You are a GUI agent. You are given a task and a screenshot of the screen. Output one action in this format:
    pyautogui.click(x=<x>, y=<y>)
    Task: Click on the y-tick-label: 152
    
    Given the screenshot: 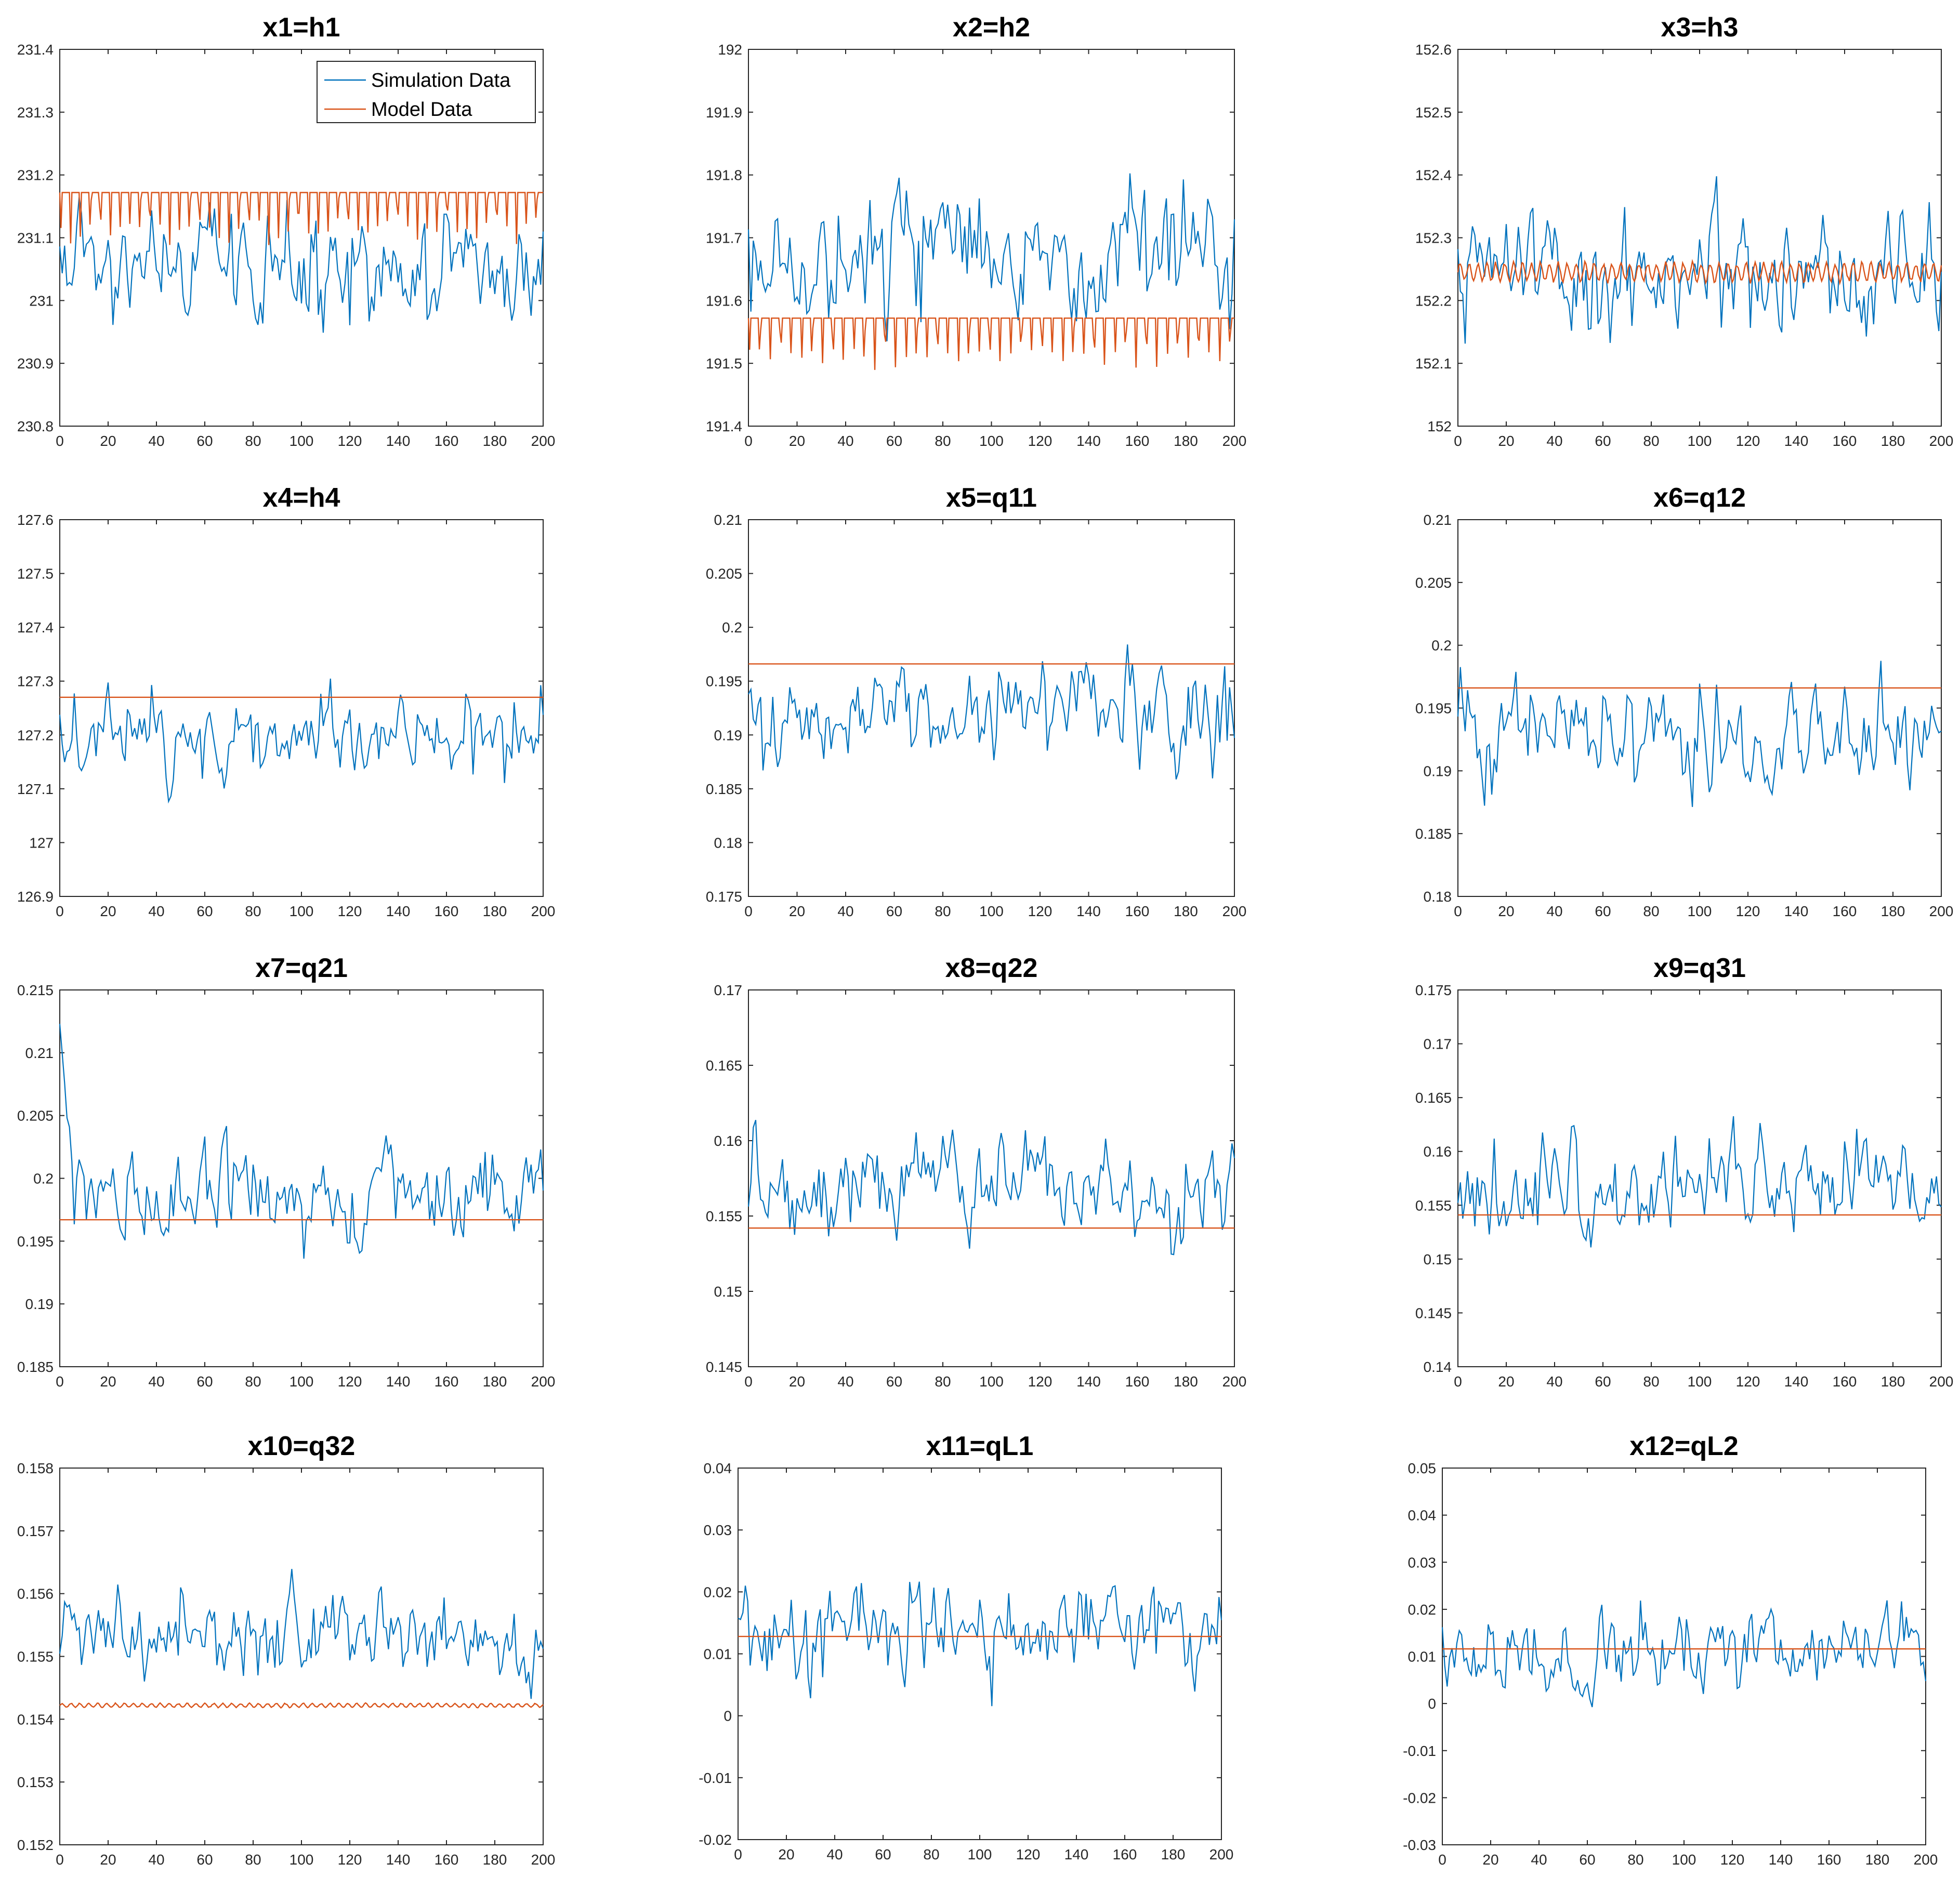 What is the action you would take?
    pyautogui.click(x=1439, y=426)
    